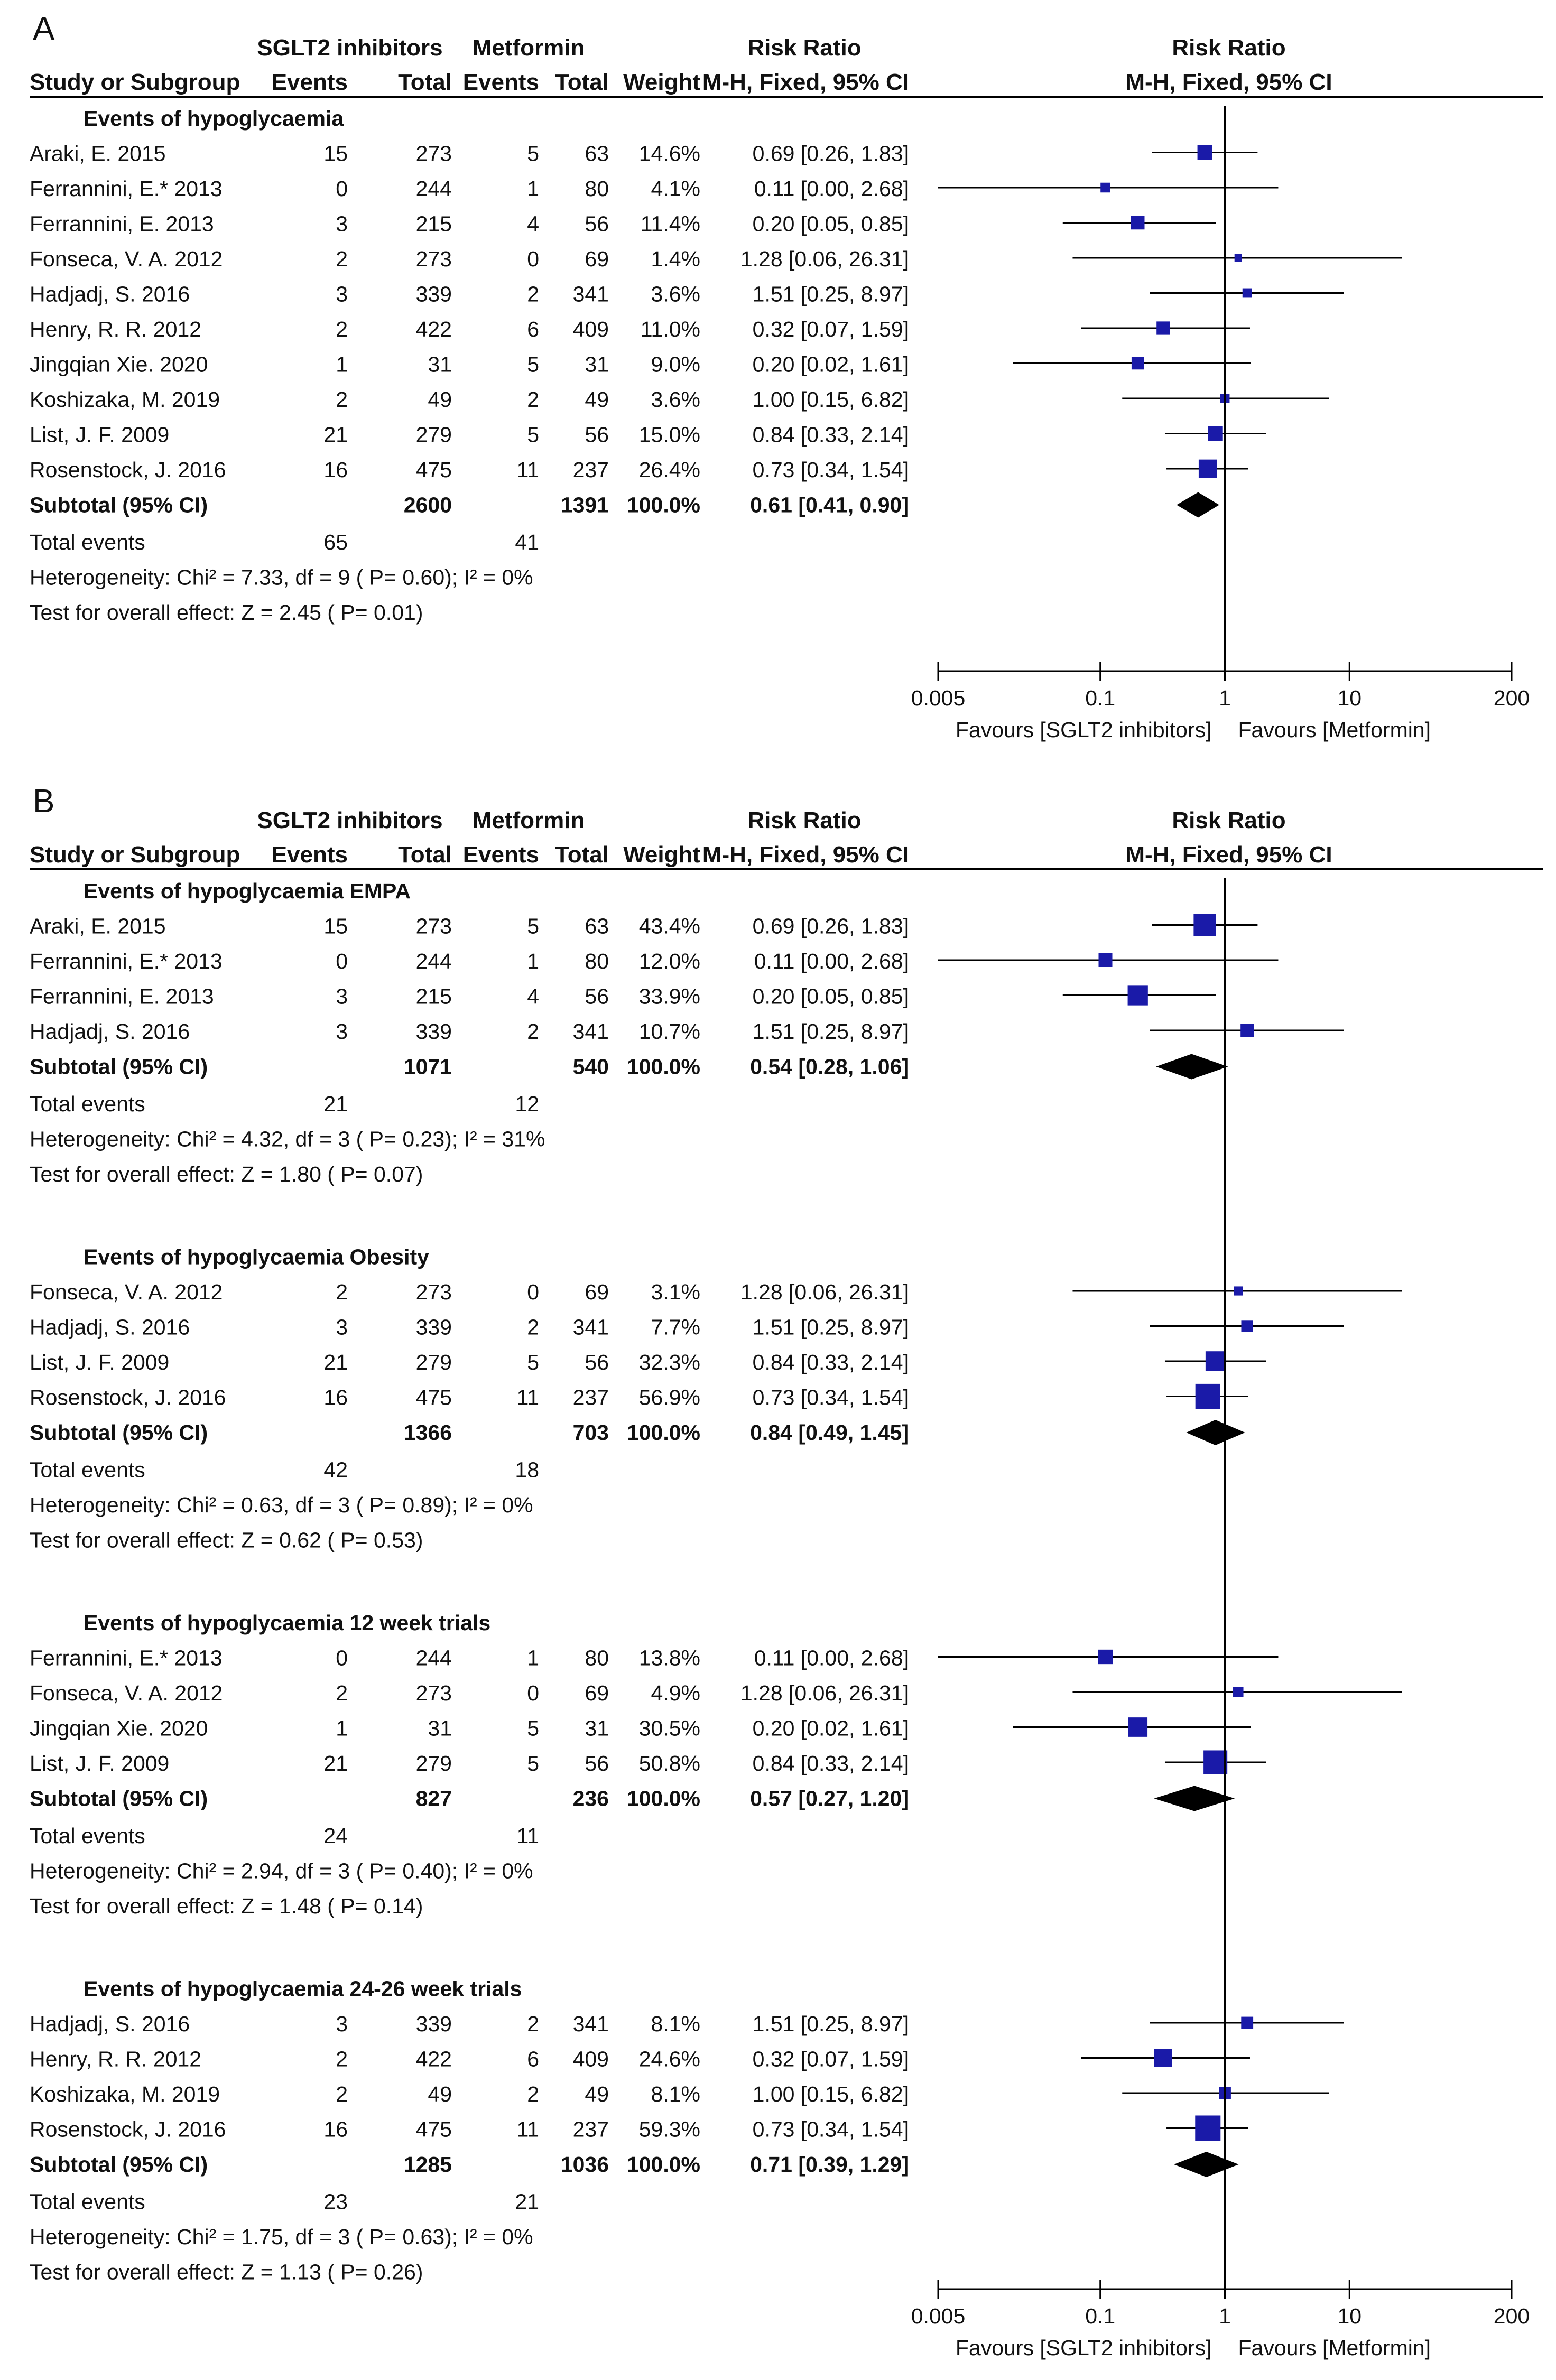  I want to click on study-weight: 14.6%, so click(670, 154).